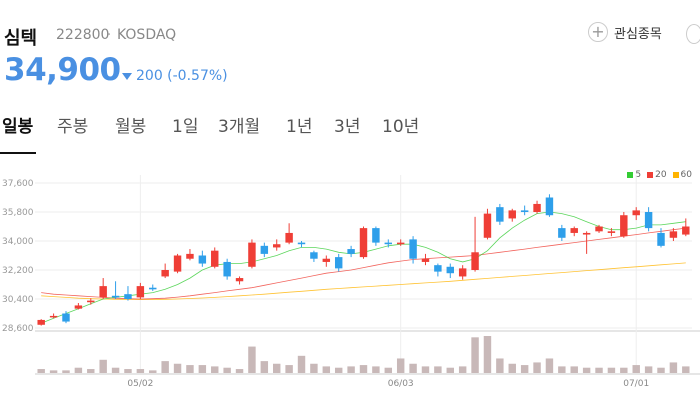 This screenshot has width=700, height=400. I want to click on tab-3months: 3개월, so click(239, 127).